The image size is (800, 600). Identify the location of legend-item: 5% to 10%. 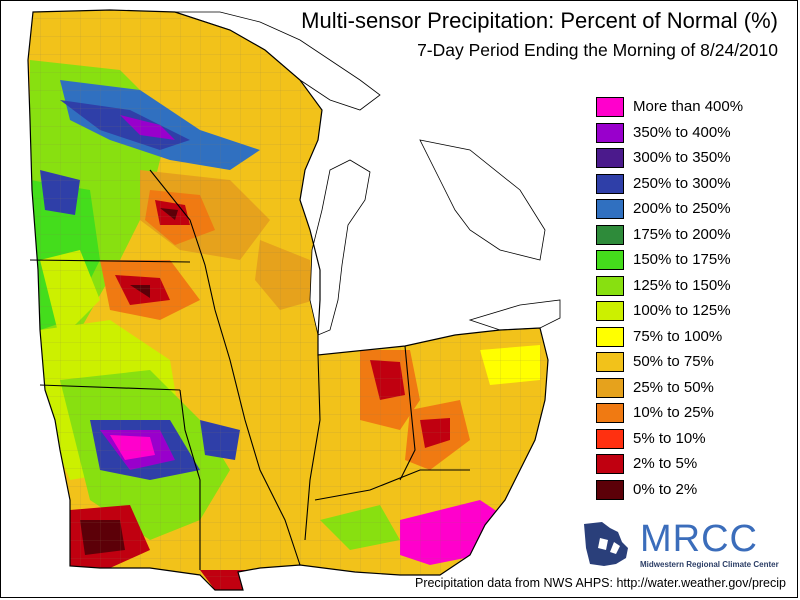
(696, 439).